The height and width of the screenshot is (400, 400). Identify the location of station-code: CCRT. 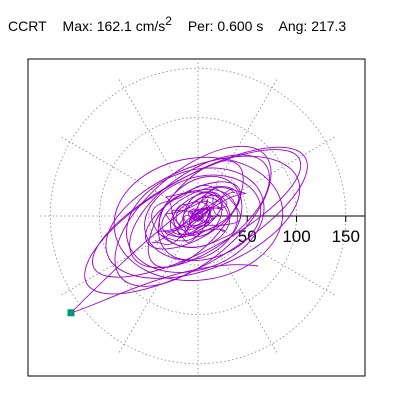
(27, 26).